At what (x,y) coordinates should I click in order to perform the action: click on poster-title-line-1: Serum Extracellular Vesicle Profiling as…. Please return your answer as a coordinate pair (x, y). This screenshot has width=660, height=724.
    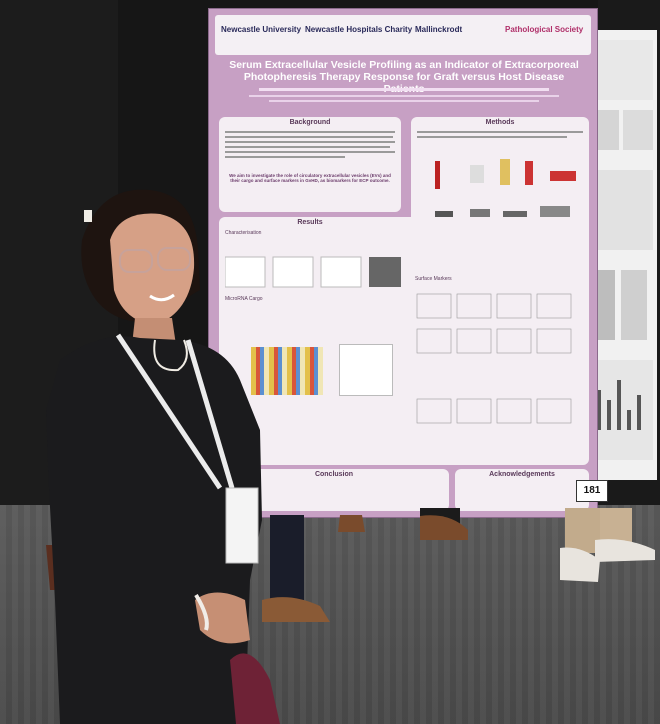
    Looking at the image, I should click on (404, 65).